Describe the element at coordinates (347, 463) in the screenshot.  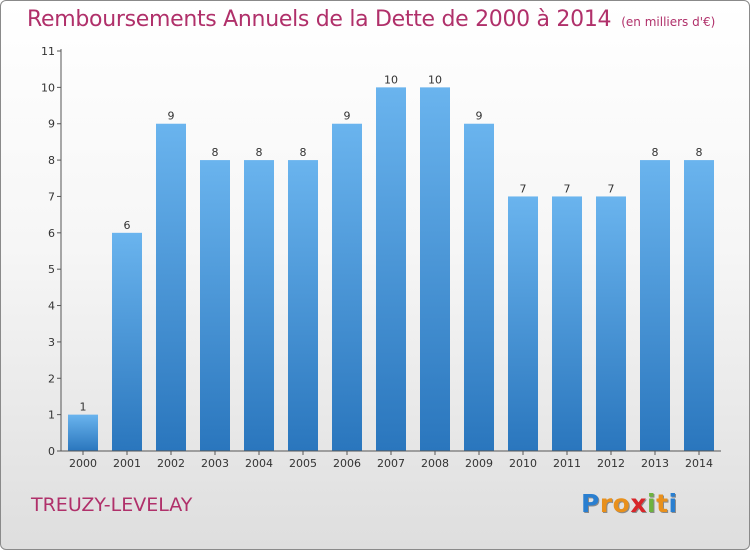
I see `x-tick-label: 2006` at that location.